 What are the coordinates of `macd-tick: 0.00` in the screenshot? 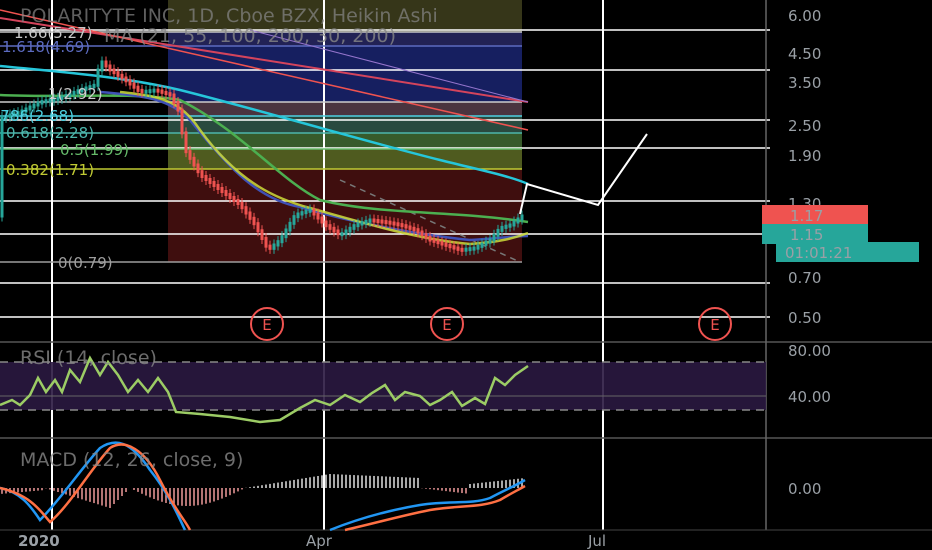 It's located at (804, 489).